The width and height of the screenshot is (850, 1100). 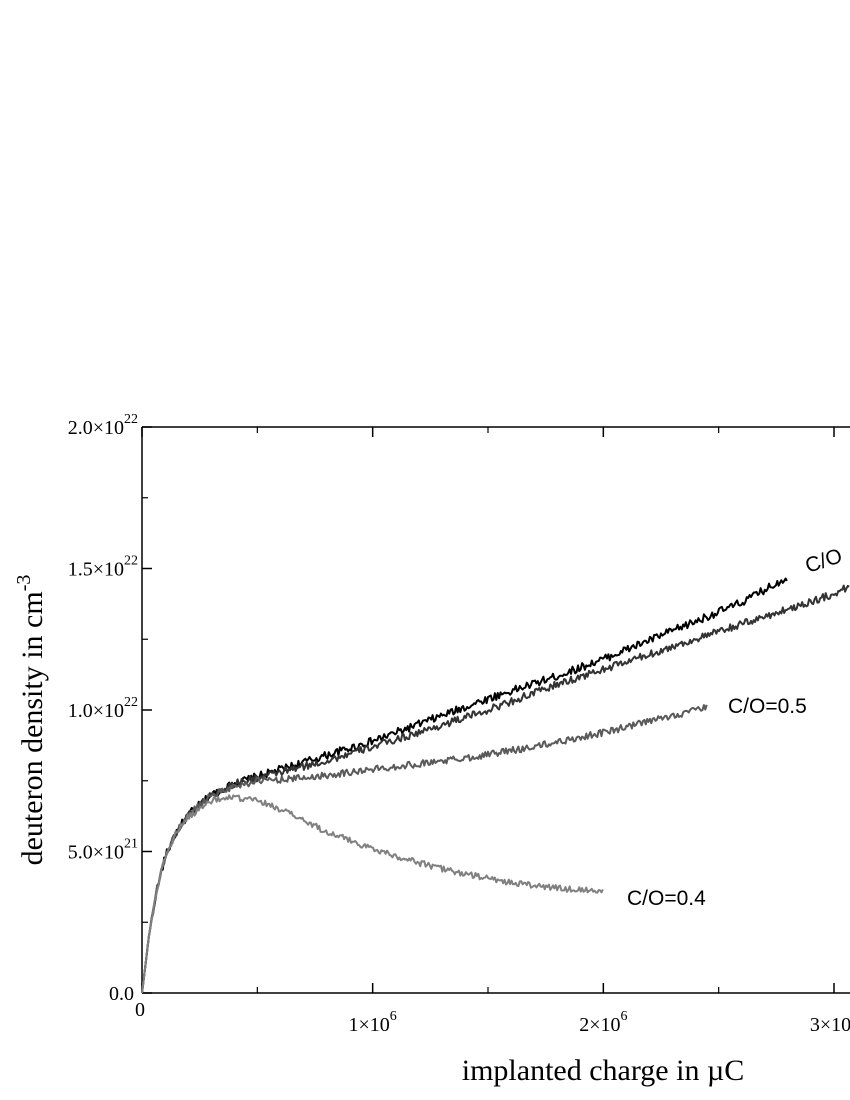 What do you see at coordinates (140, 1010) in the screenshot?
I see `x-tick-label: 0` at bounding box center [140, 1010].